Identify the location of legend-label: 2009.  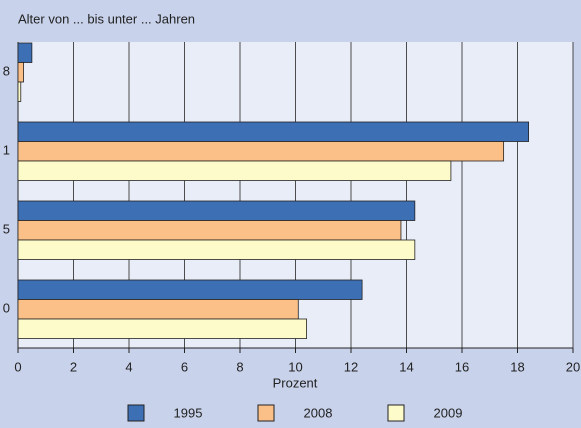
(448, 412).